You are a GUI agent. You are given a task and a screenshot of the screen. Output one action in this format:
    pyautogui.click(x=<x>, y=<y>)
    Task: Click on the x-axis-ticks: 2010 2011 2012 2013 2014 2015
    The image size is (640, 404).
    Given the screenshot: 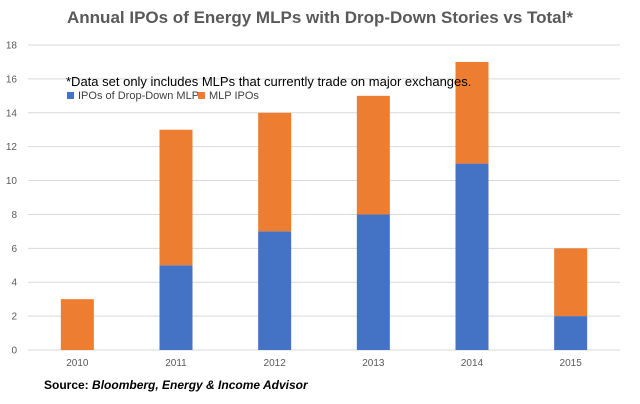 What is the action you would take?
    pyautogui.click(x=324, y=363)
    